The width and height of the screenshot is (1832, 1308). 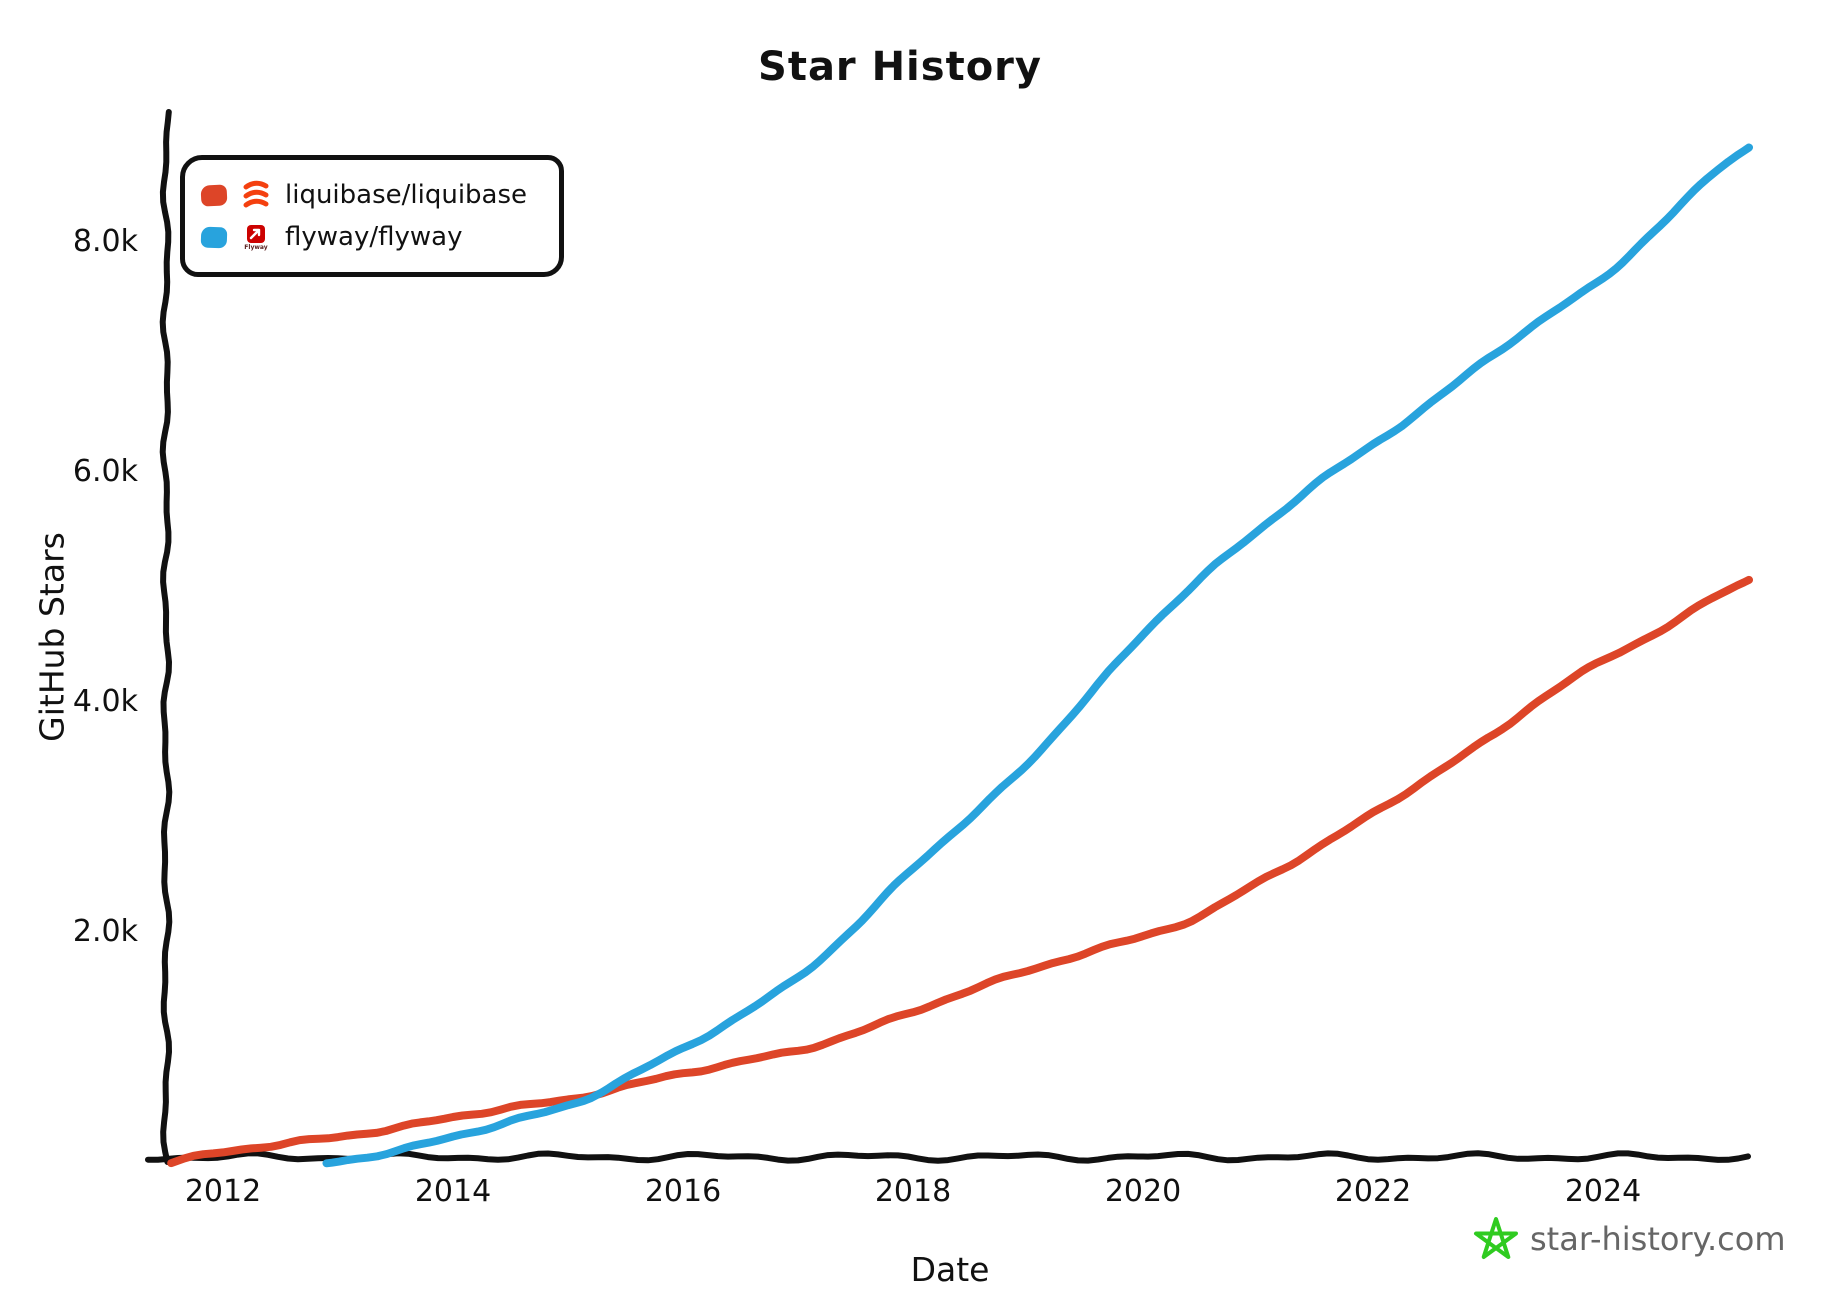 I want to click on legend-item-label: liquibase/liquibase, so click(x=406, y=195).